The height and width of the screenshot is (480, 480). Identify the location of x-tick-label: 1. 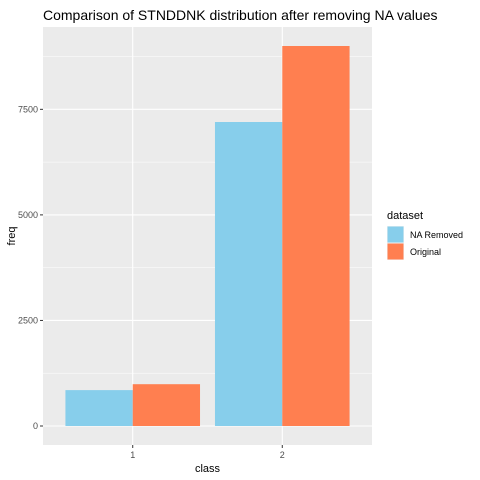
(132, 455).